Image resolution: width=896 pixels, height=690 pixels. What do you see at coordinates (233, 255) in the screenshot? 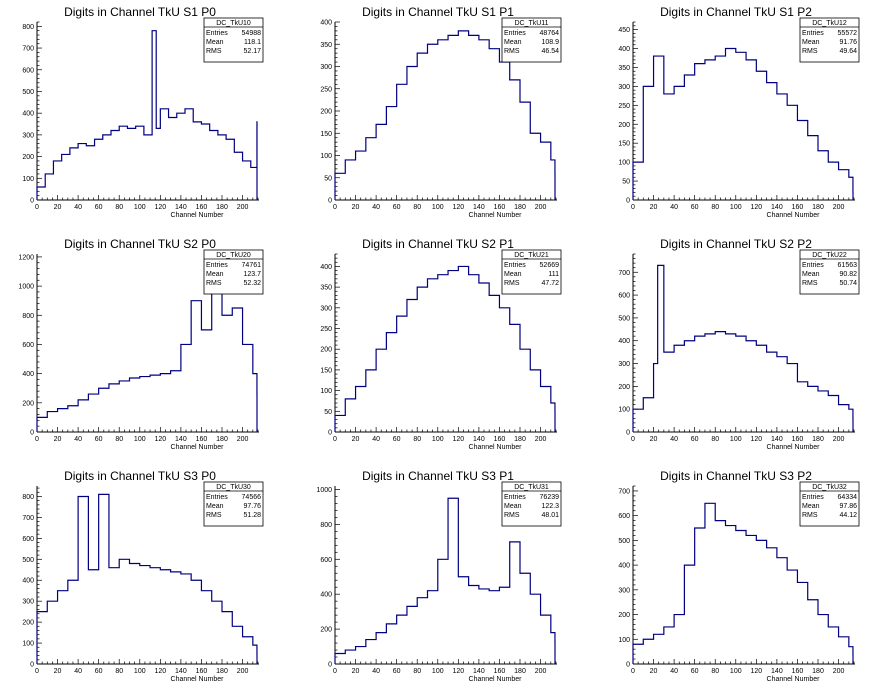
I see `stats-name: DC_TkU20` at bounding box center [233, 255].